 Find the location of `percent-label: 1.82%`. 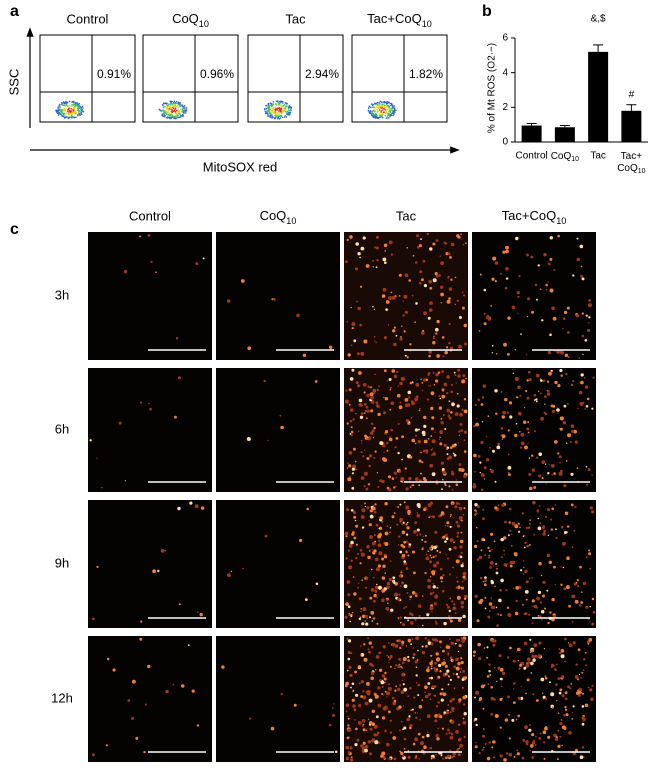

percent-label: 1.82% is located at coordinates (426, 74).